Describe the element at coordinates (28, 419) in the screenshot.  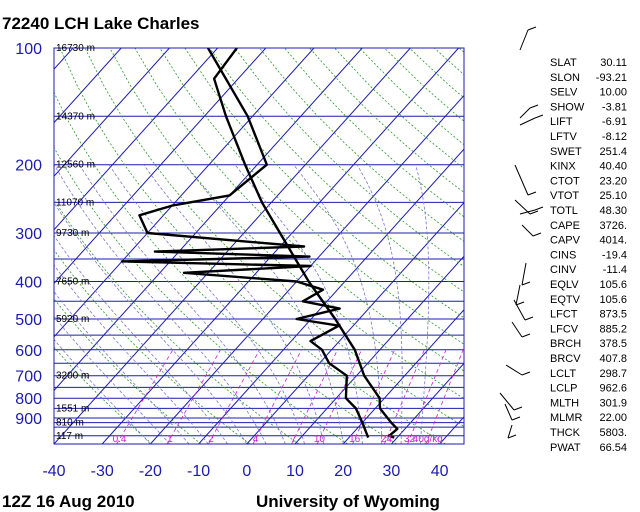
I see `pressure-tick-label: 900` at that location.